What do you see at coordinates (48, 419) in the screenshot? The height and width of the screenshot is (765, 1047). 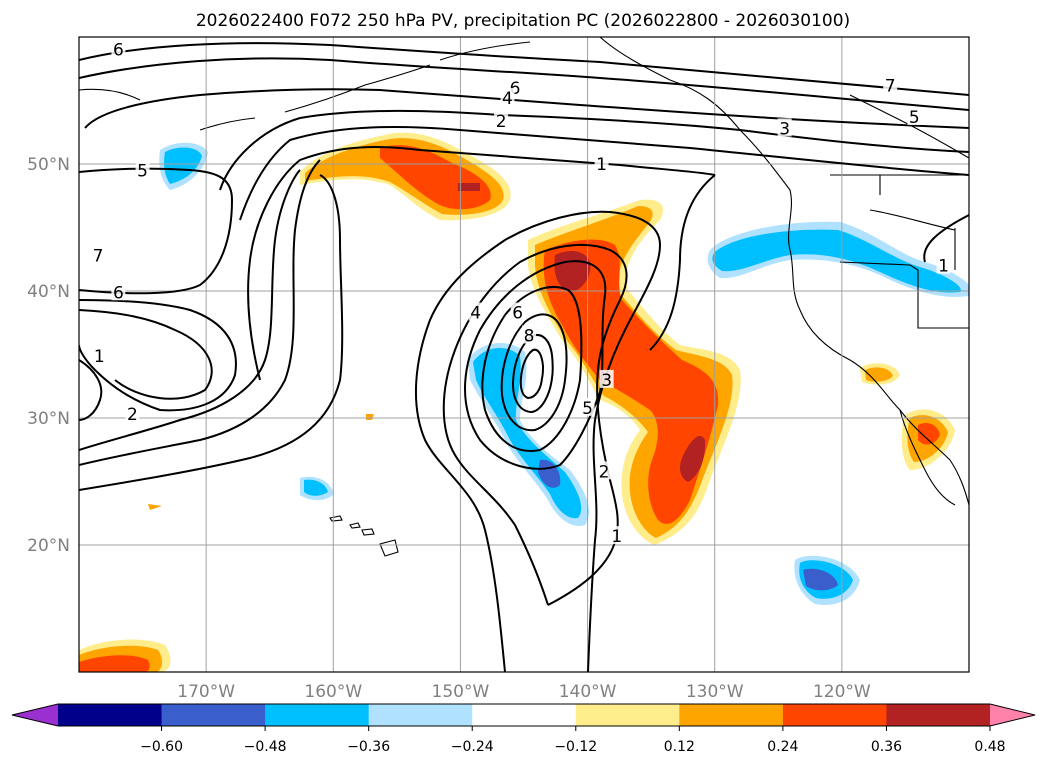 I see `latitude-tick-label: 30°N` at bounding box center [48, 419].